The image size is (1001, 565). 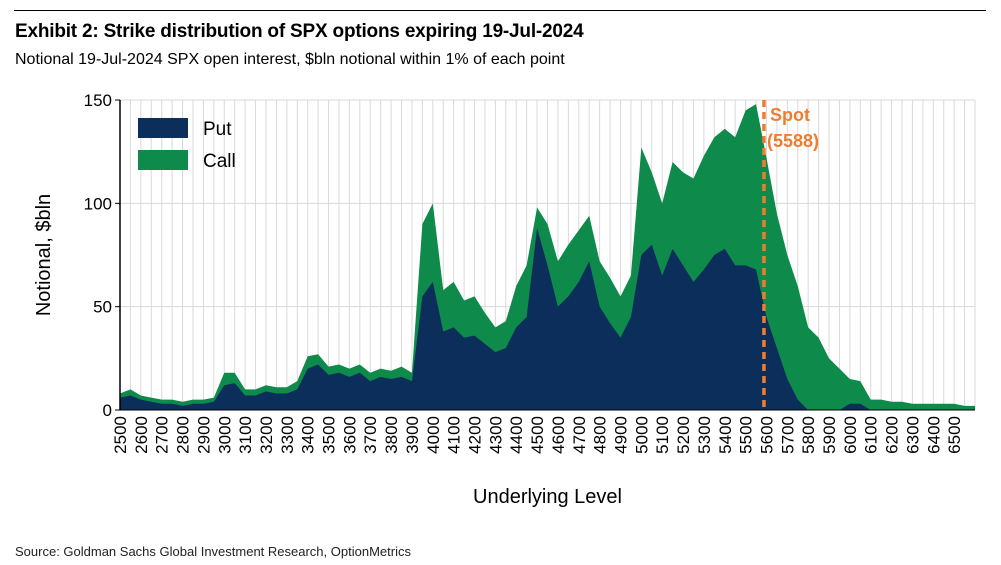 What do you see at coordinates (308, 435) in the screenshot?
I see `x-tick-3400: 3400` at bounding box center [308, 435].